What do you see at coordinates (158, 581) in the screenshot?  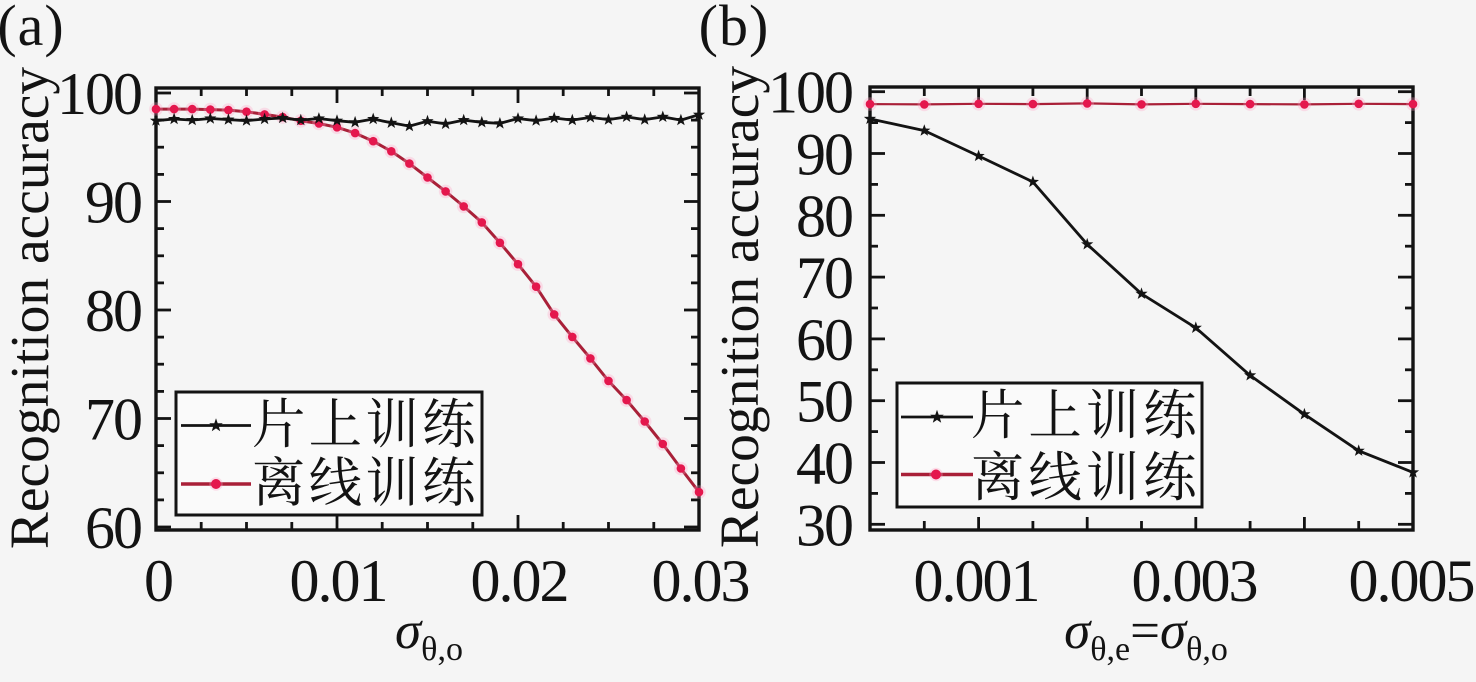 I see `svg-text: 0` at bounding box center [158, 581].